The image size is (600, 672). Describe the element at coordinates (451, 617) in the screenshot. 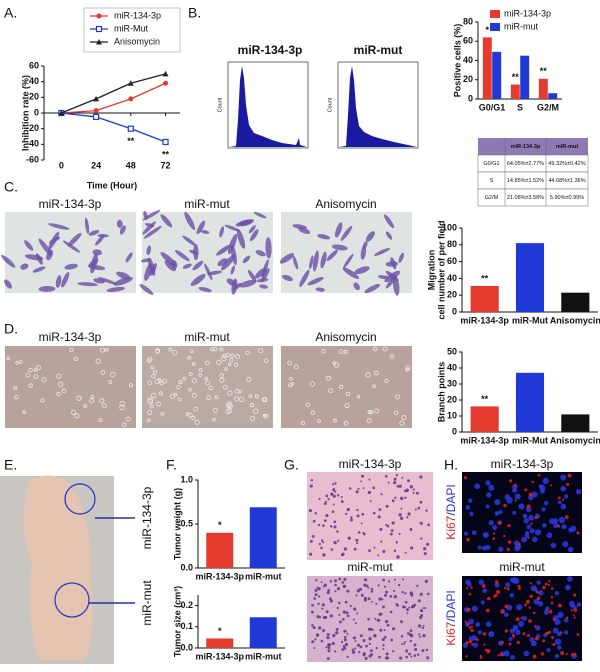

I see `stain-label: Ki67/DAPI` at that location.